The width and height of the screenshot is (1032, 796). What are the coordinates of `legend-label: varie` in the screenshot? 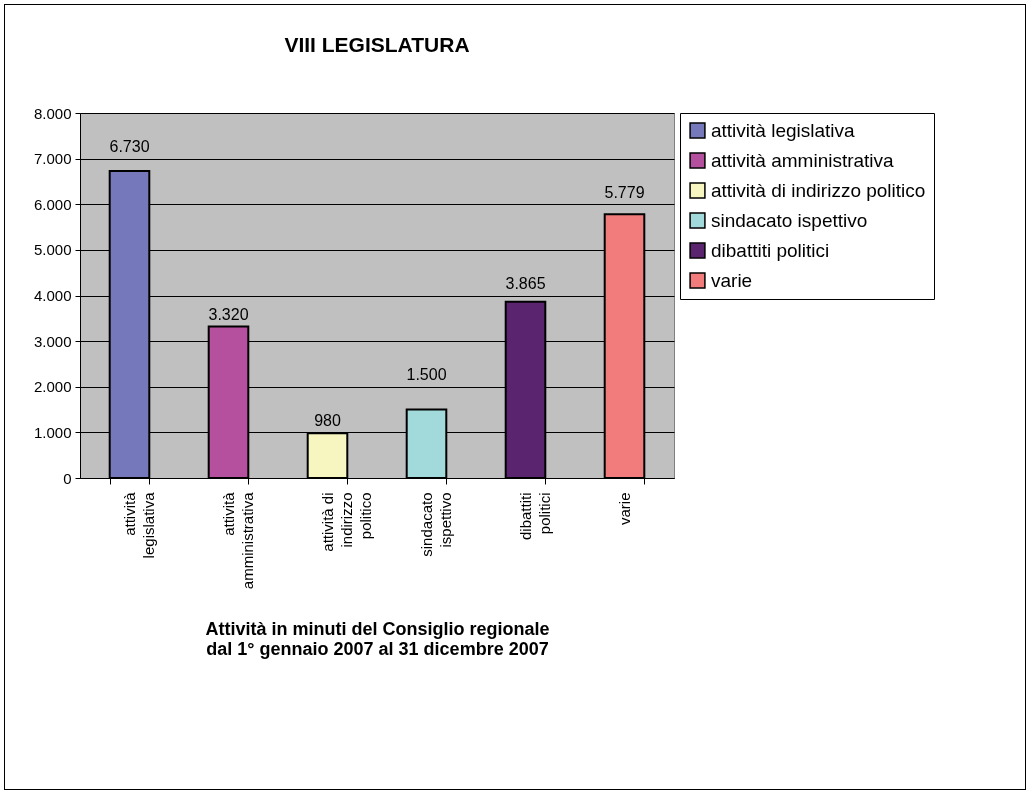 It's located at (732, 280).